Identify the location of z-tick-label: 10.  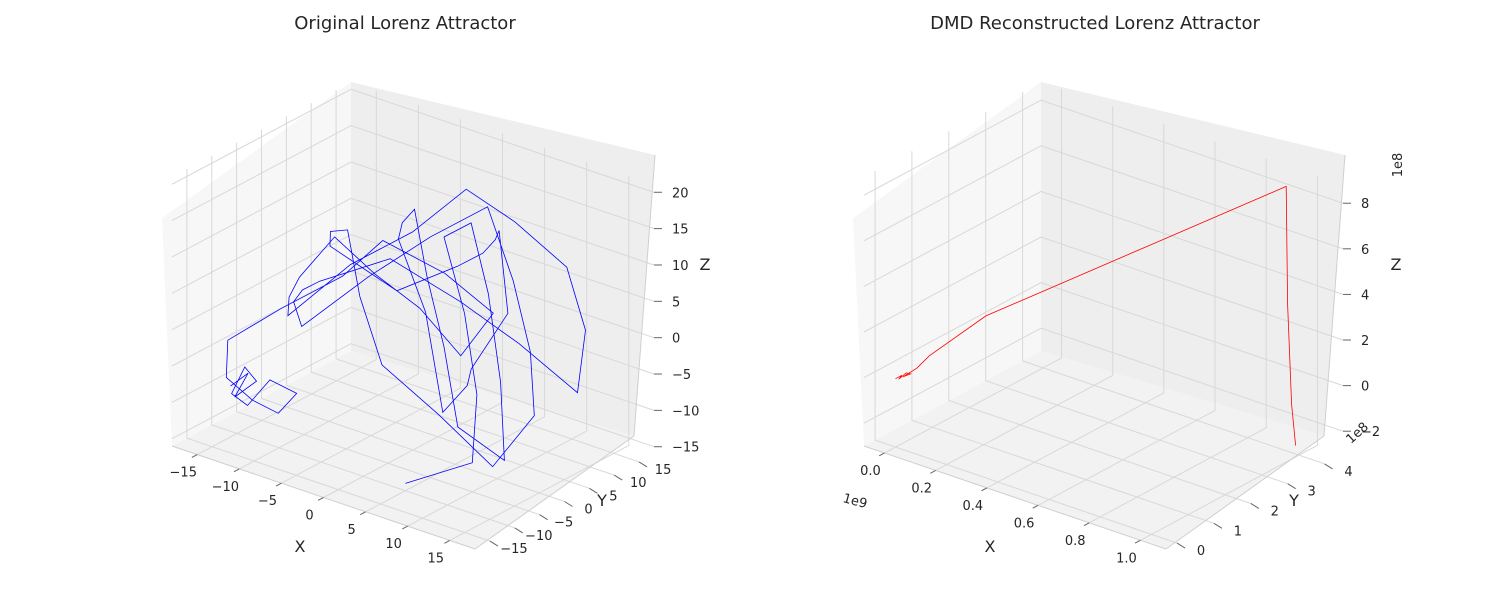
(680, 266).